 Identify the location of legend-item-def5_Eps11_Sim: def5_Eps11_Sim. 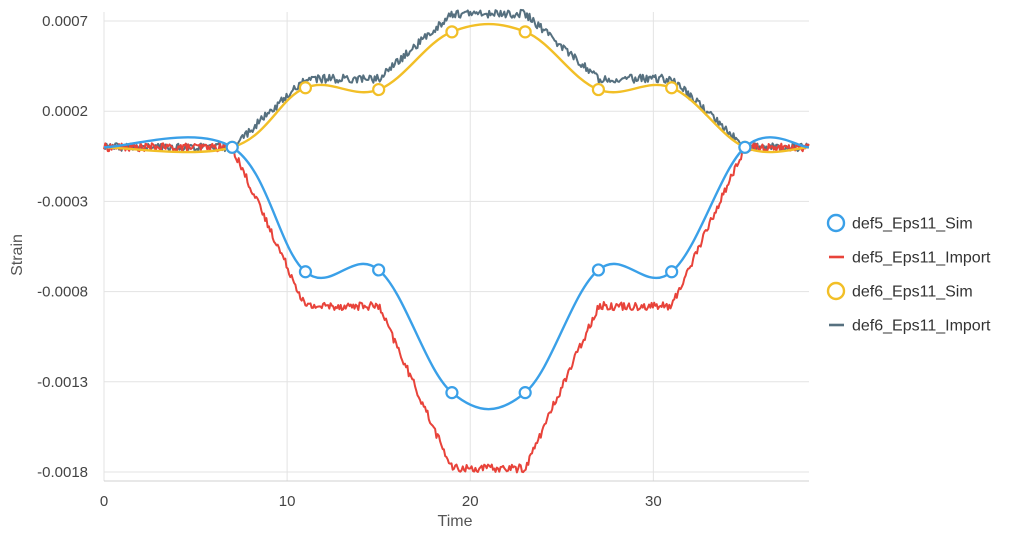
(899, 223).